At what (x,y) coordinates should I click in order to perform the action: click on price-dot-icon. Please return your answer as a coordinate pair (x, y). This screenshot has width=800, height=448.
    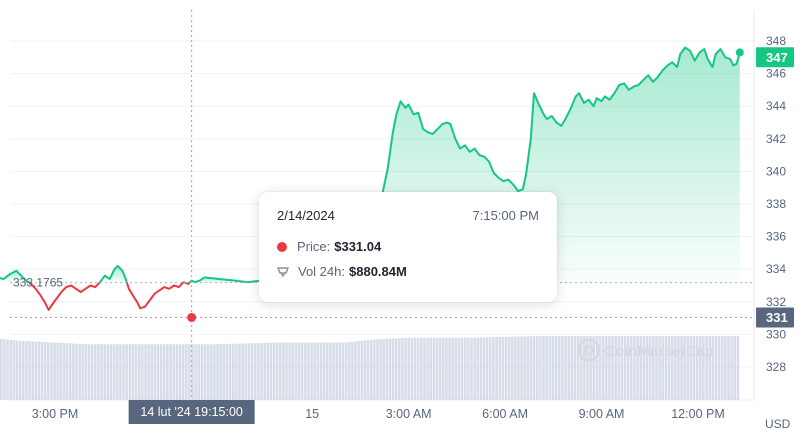
    Looking at the image, I should click on (282, 246).